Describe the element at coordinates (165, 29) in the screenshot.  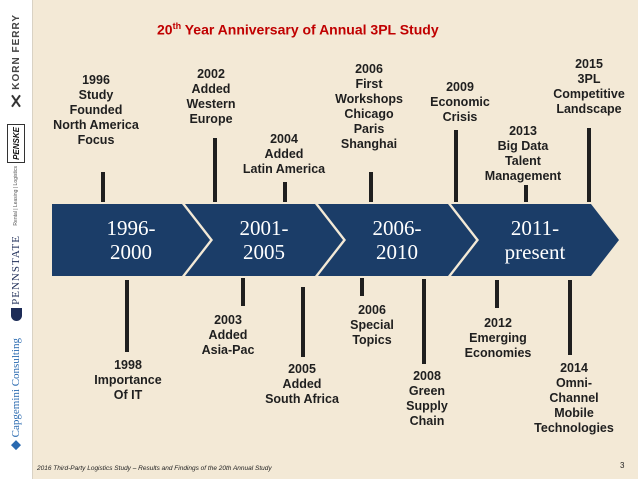
I see `title-number: 20` at that location.